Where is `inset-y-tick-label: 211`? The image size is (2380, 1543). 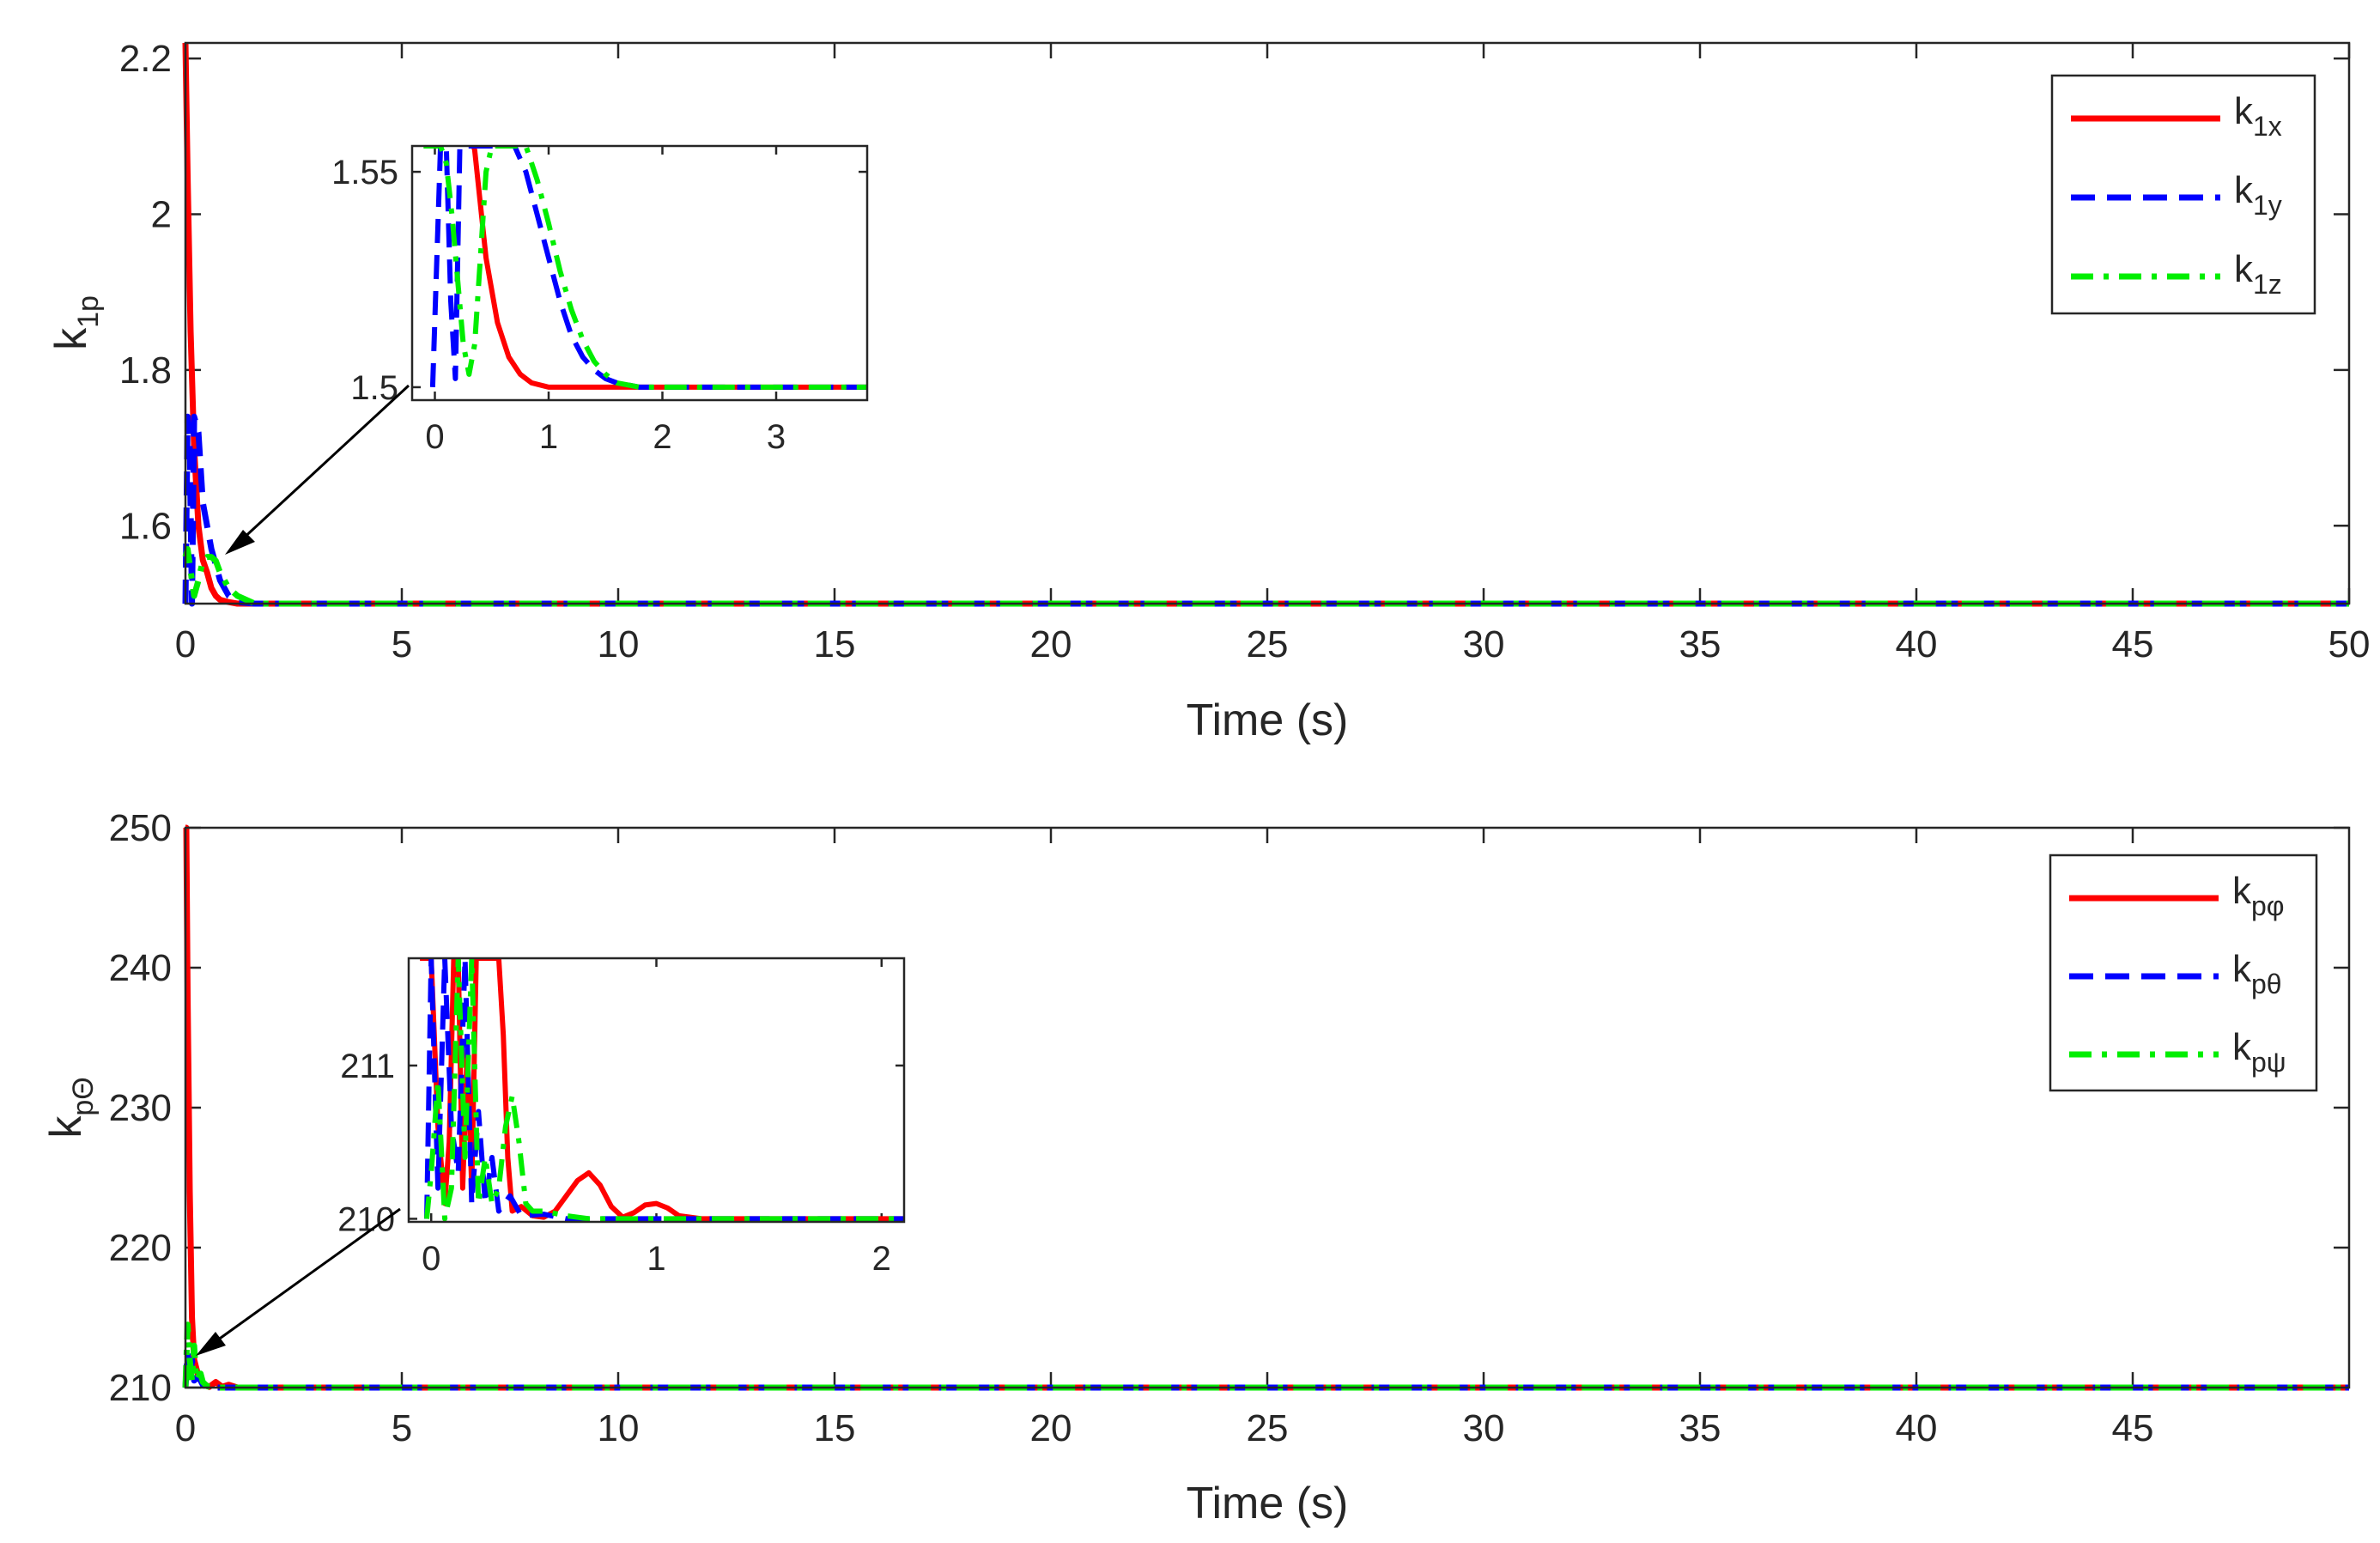
inset-y-tick-label: 211 is located at coordinates (367, 1066).